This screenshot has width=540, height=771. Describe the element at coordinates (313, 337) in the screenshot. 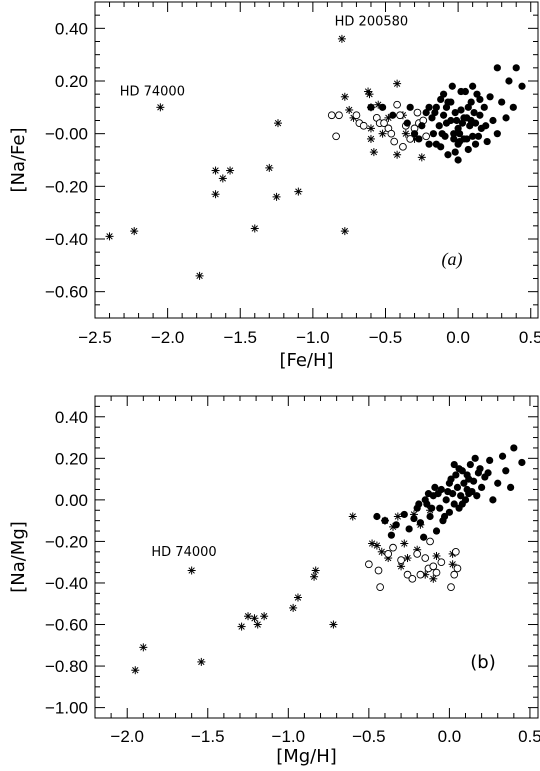

I see `panel-a-x-tick-label: −1.0` at that location.